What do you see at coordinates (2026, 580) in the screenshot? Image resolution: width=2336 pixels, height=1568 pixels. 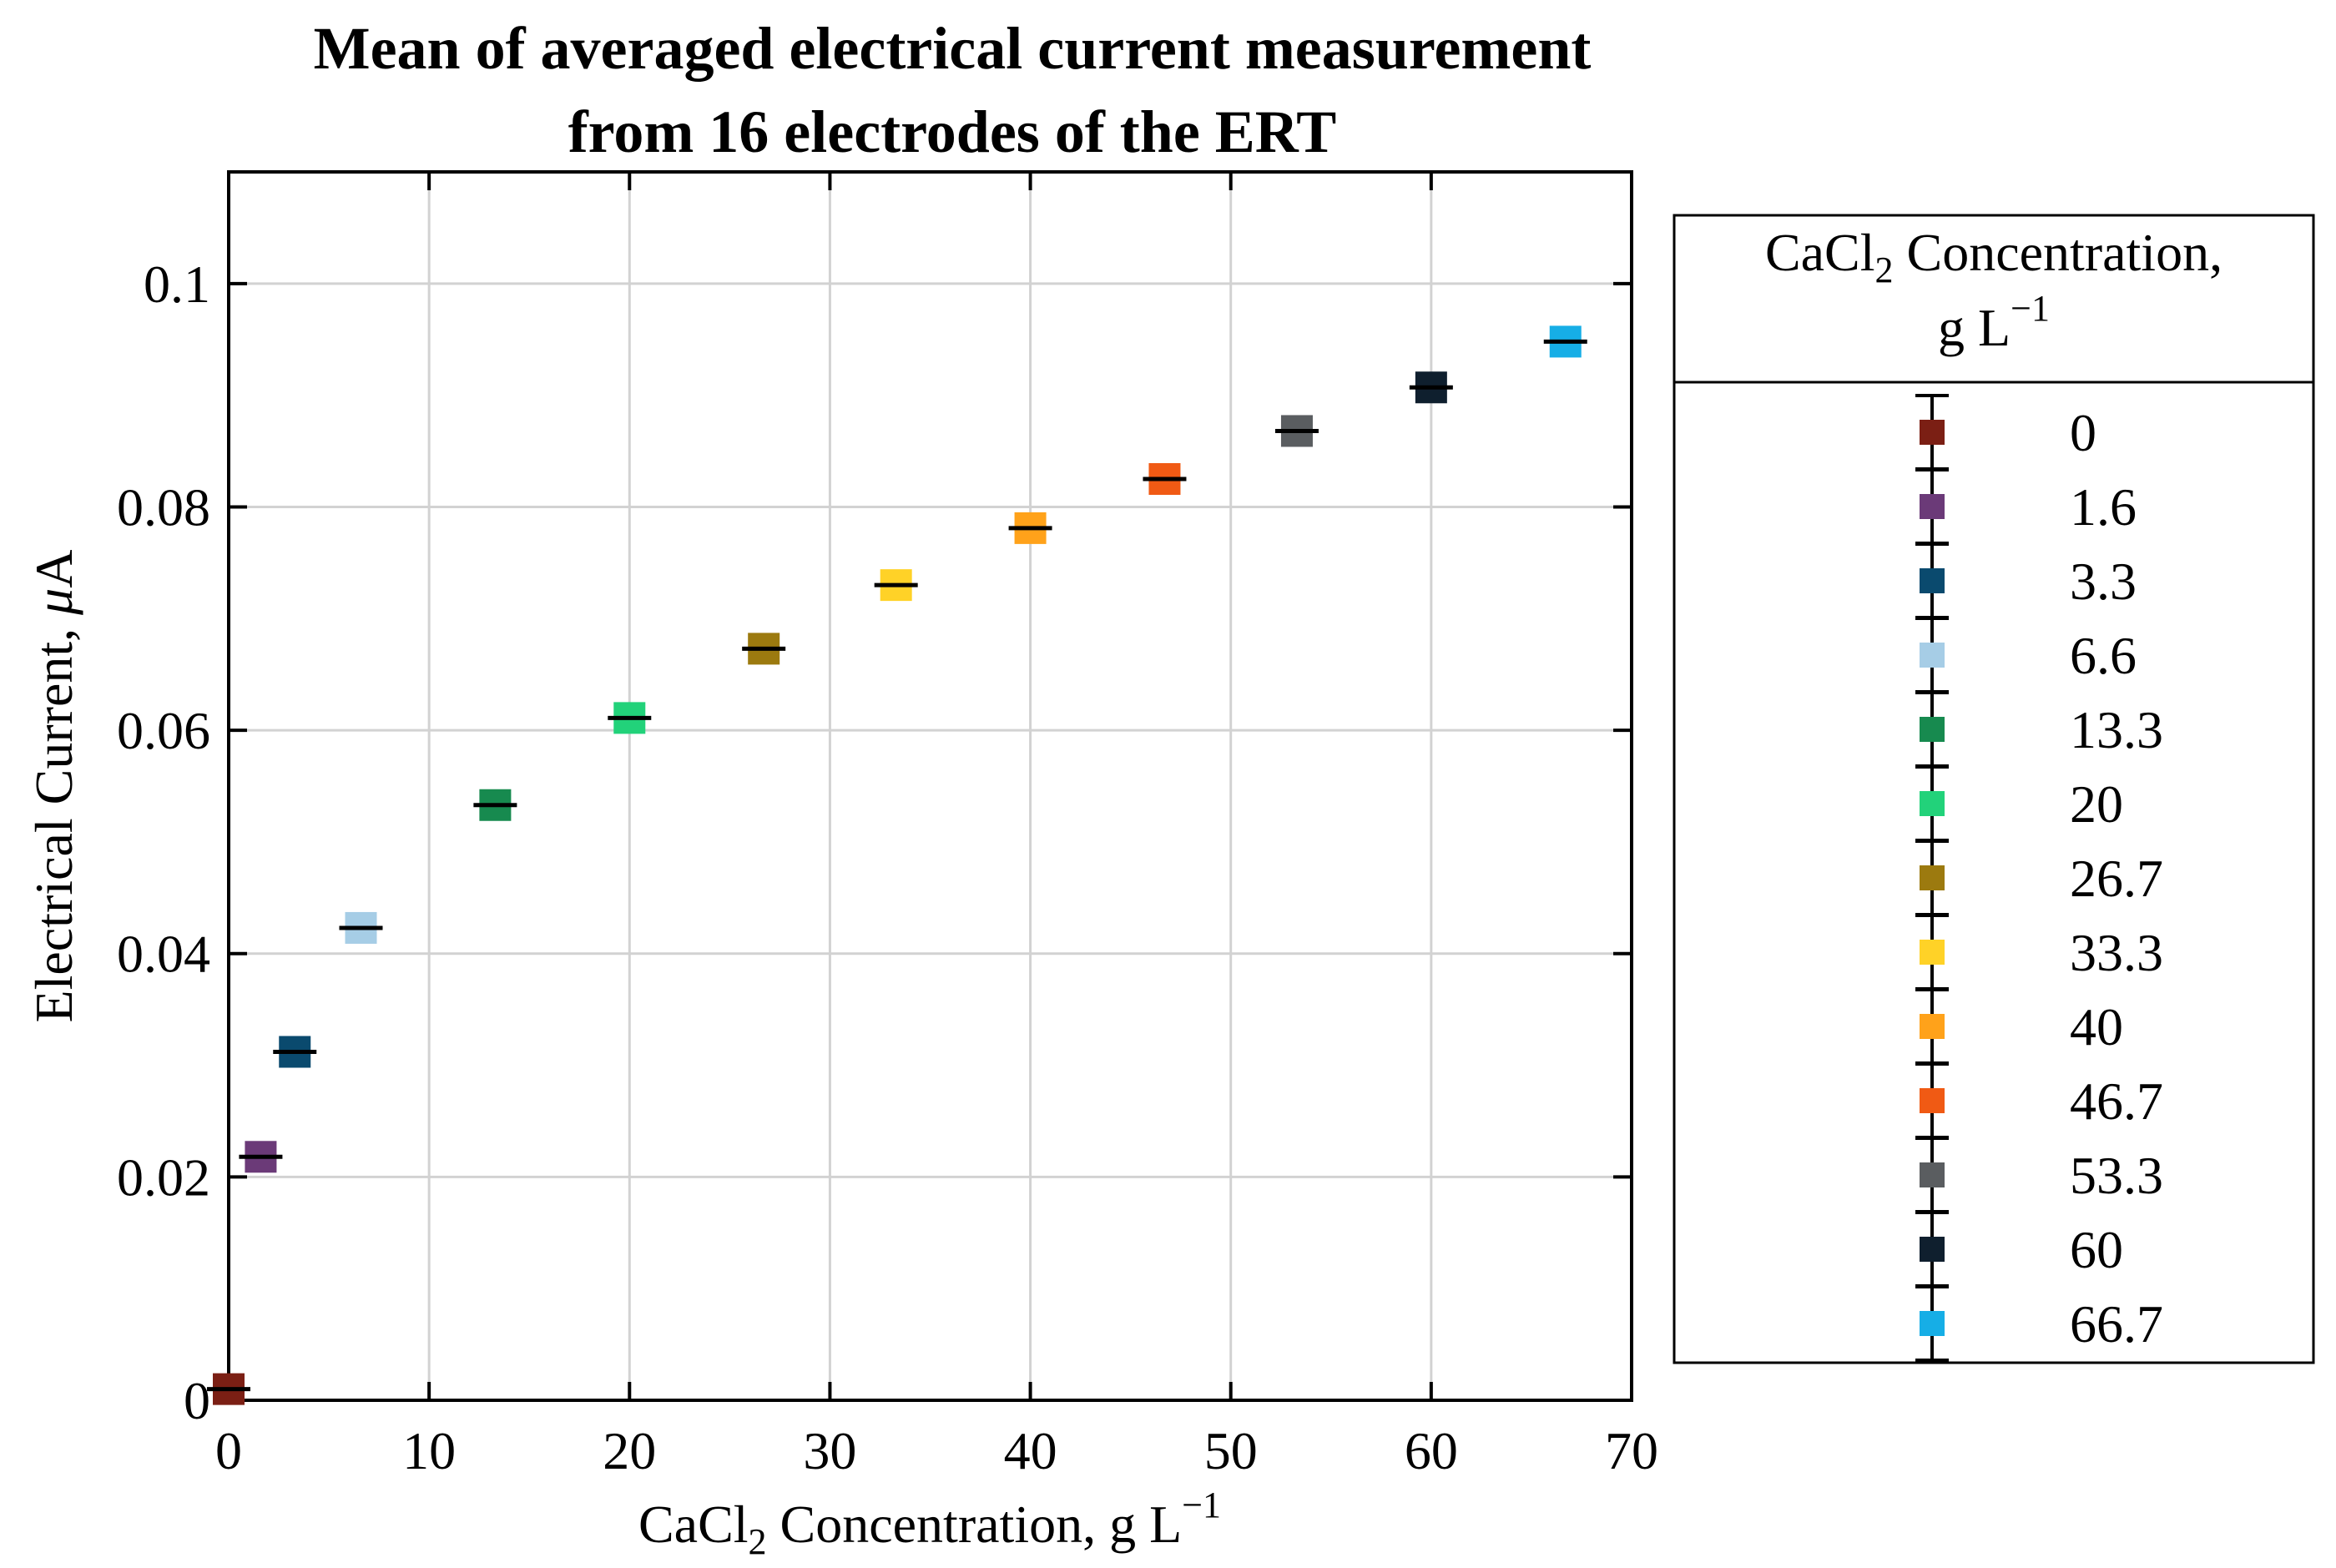 I see `legend-entry-3-3: 3.3` at bounding box center [2026, 580].